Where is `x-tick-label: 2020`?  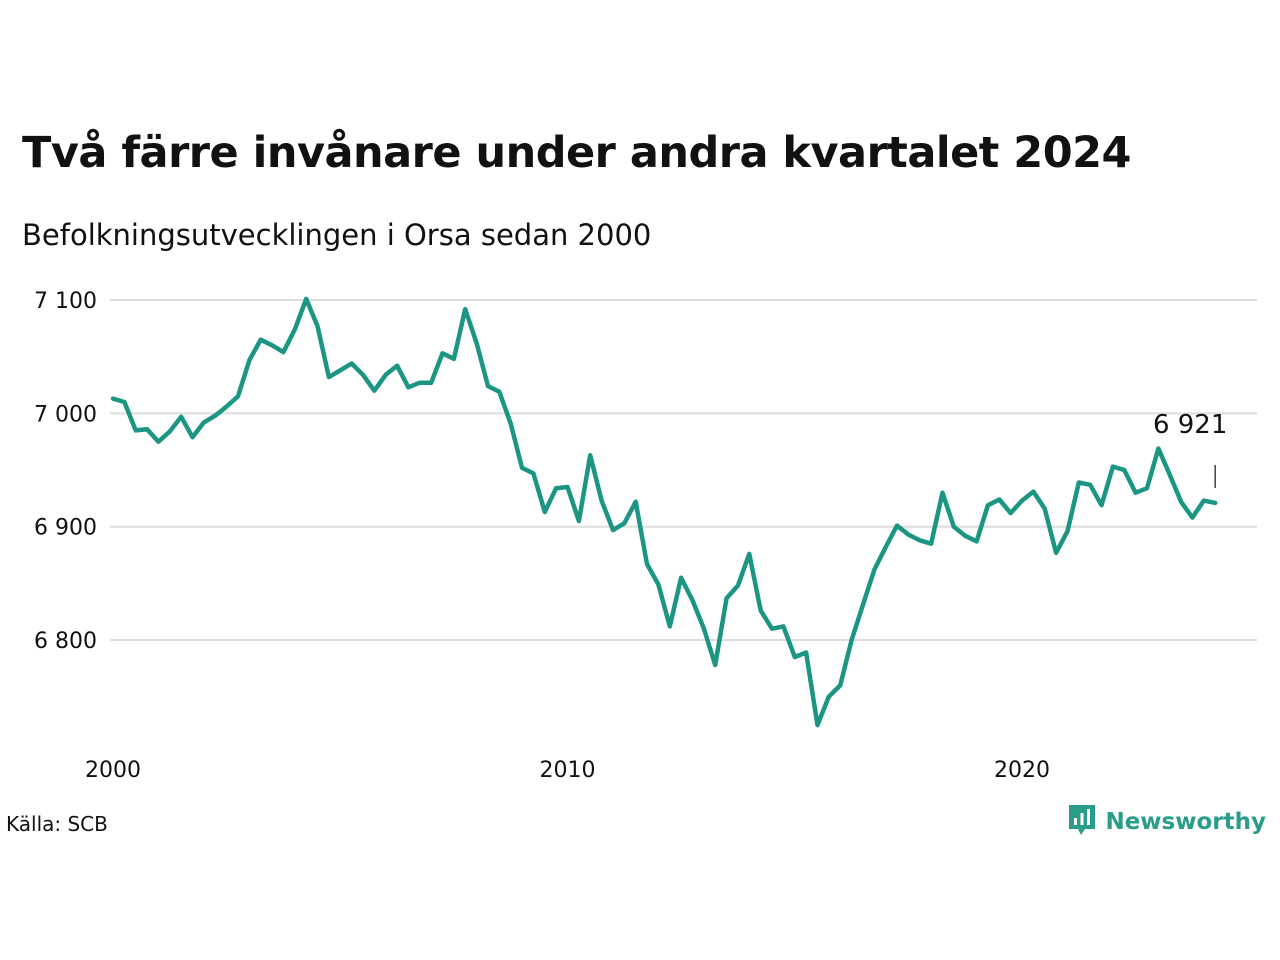
x-tick-label: 2020 is located at coordinates (1022, 770).